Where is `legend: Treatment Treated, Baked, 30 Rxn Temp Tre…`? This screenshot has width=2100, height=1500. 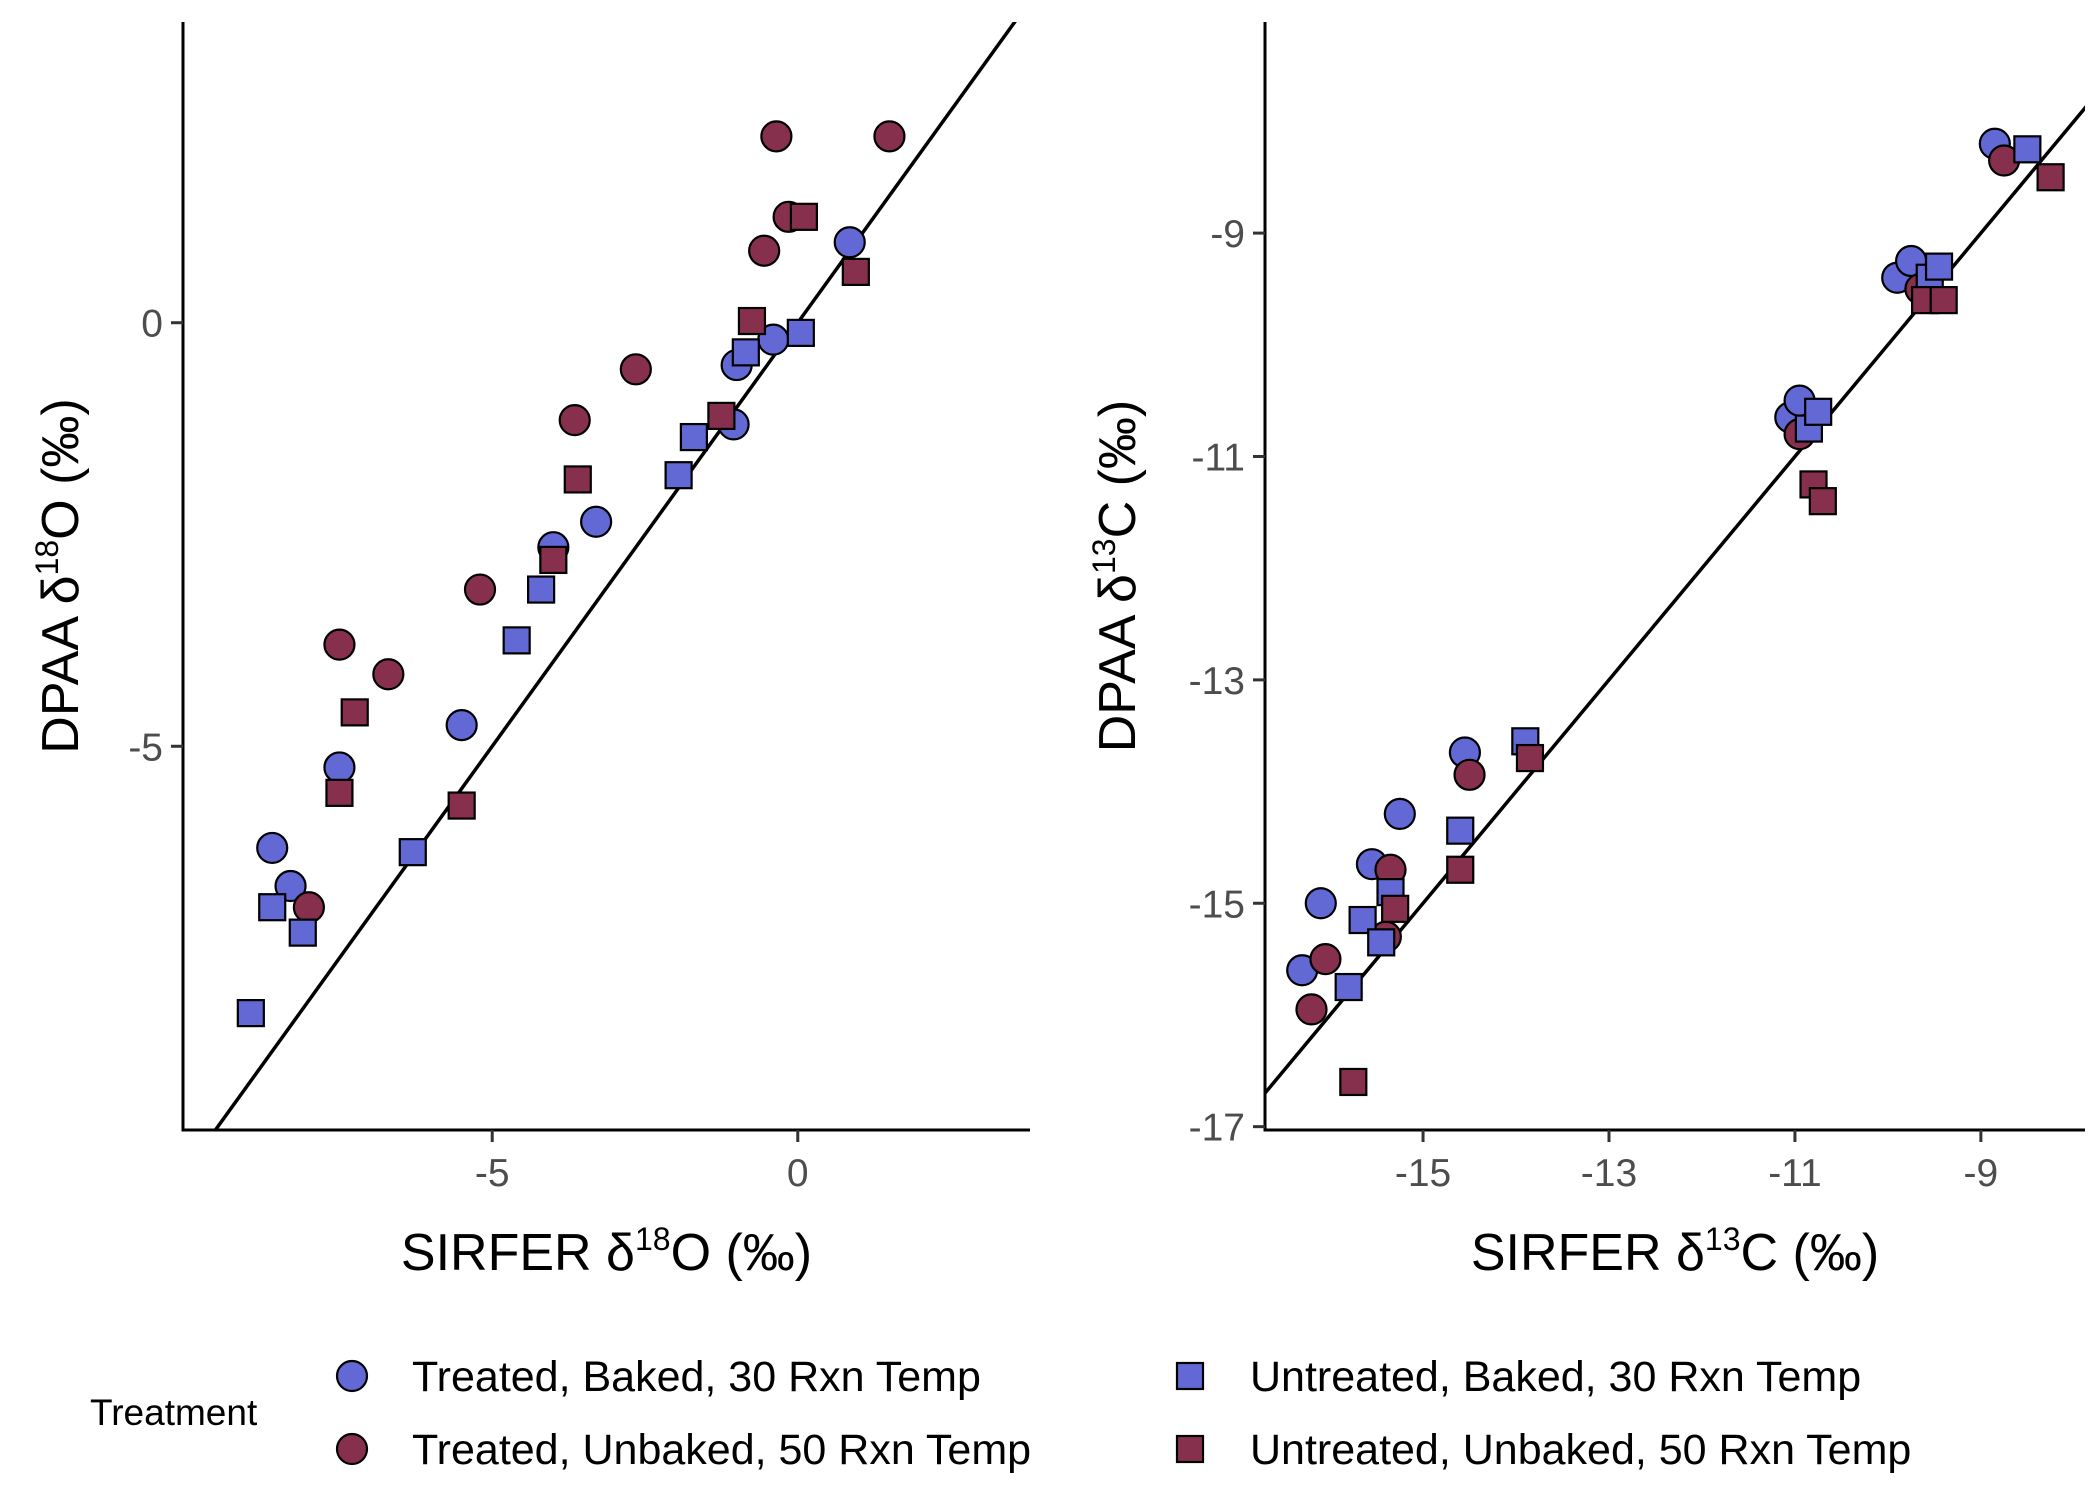
legend: Treatment Treated, Baked, 30 Rxn Temp Tre… is located at coordinates (1000, 1413).